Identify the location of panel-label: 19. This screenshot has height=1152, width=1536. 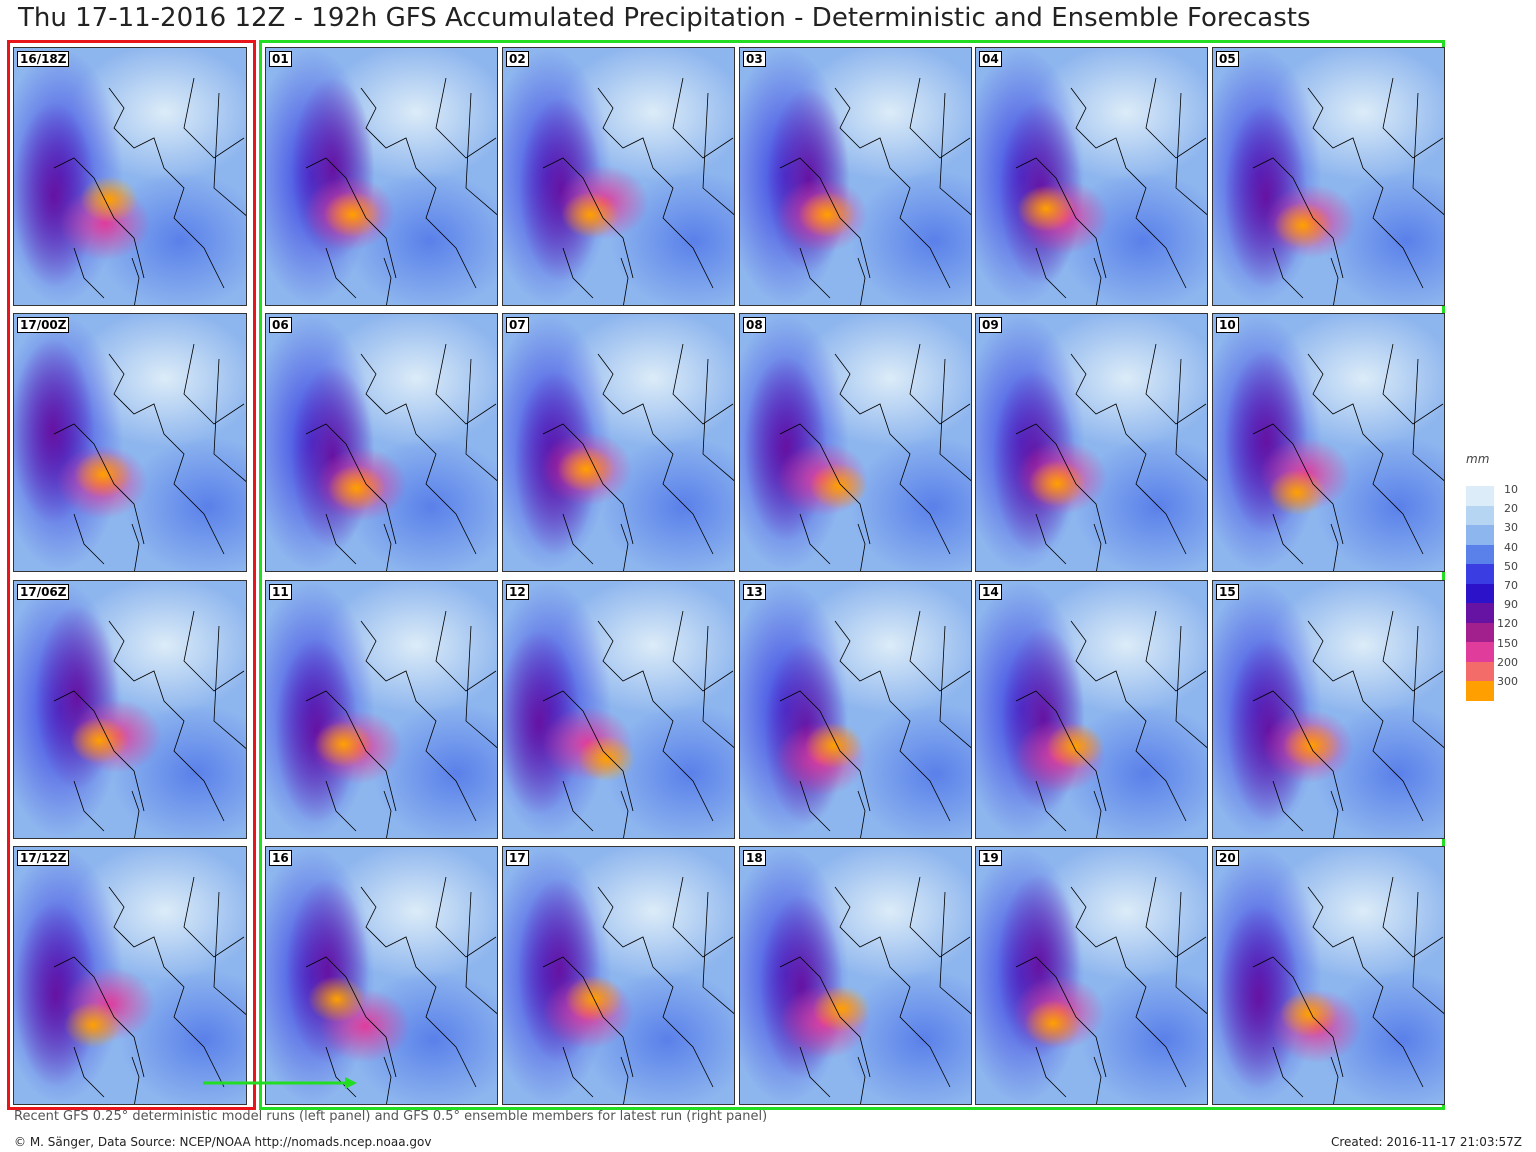
(990, 858).